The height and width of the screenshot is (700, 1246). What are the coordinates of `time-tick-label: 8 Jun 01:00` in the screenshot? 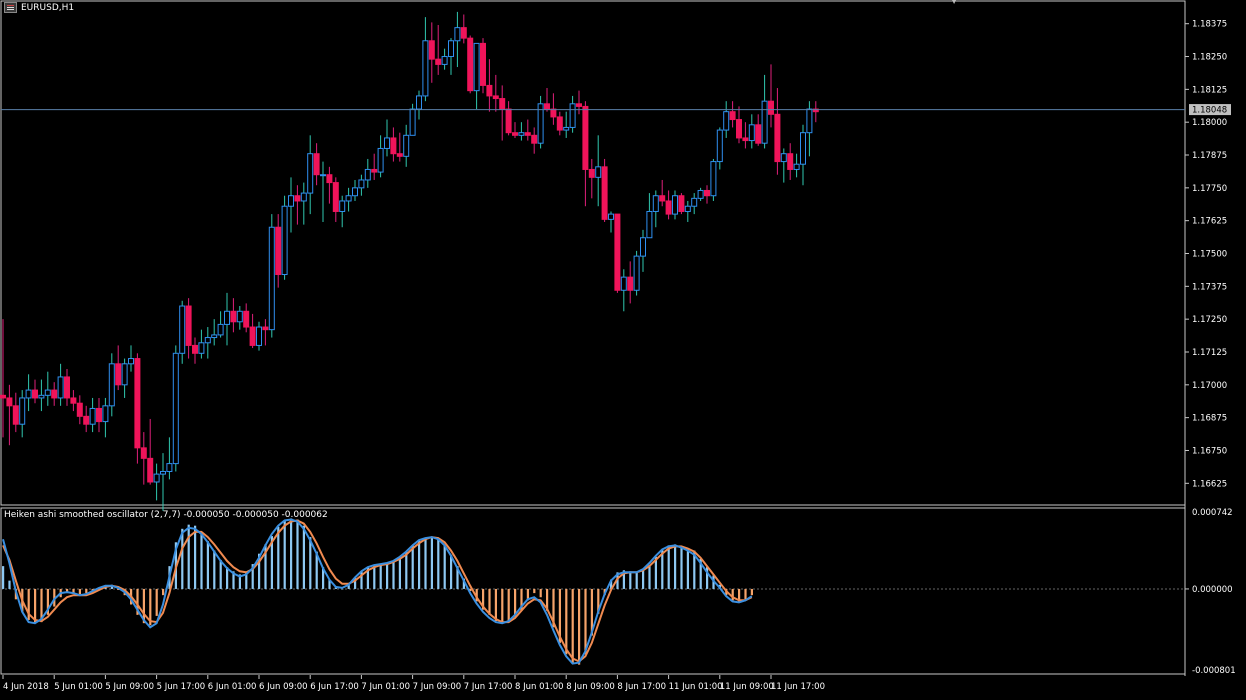 It's located at (539, 687).